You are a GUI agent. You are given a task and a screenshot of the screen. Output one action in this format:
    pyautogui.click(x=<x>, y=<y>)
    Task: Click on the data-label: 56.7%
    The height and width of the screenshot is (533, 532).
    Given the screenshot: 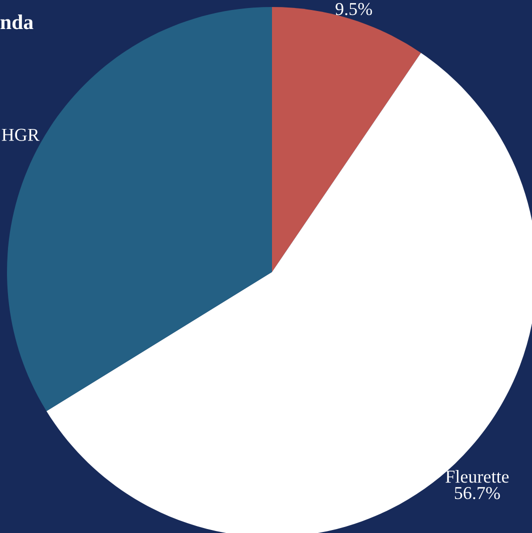 What is the action you would take?
    pyautogui.click(x=477, y=493)
    